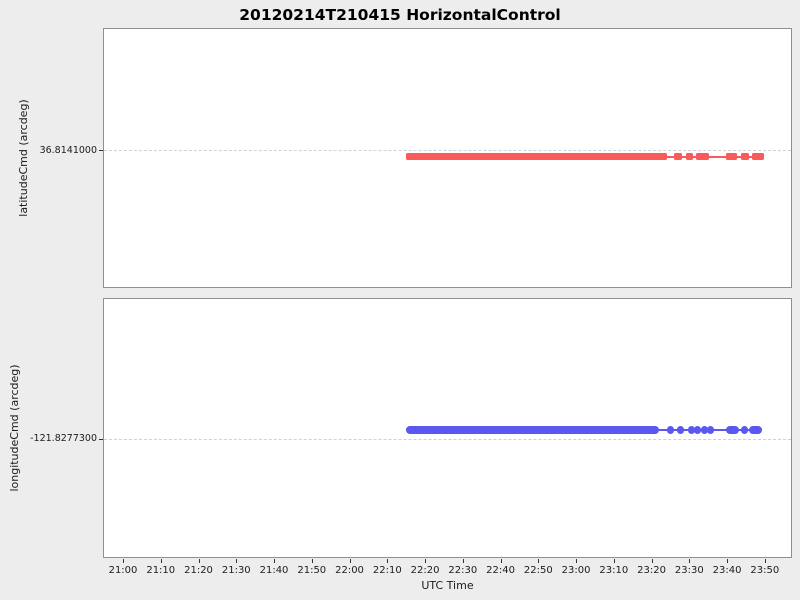 Image resolution: width=800 pixels, height=600 pixels. Describe the element at coordinates (765, 570) in the screenshot. I see `x-tick-label: 23:50` at that location.